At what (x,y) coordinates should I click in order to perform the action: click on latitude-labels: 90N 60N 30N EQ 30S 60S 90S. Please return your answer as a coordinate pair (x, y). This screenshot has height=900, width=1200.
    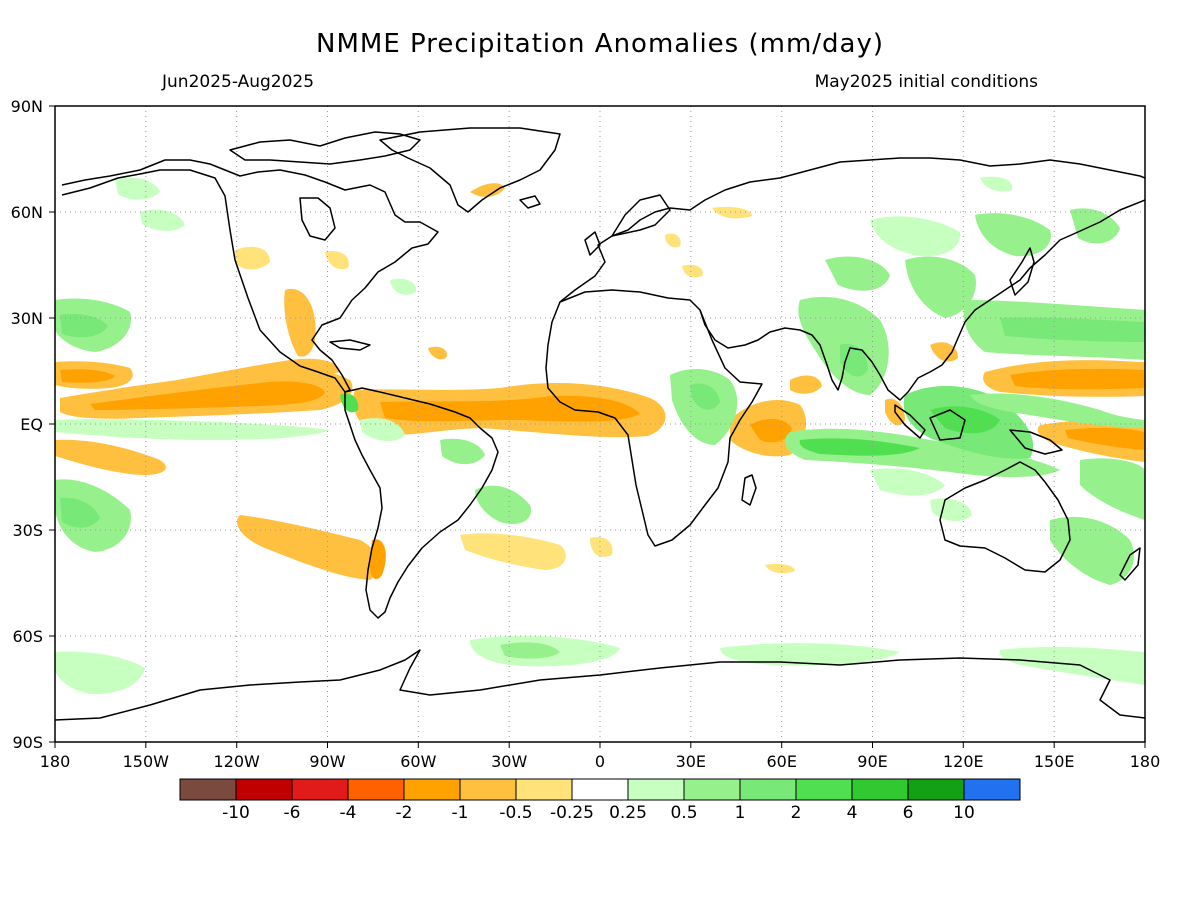
    Looking at the image, I should click on (27, 424).